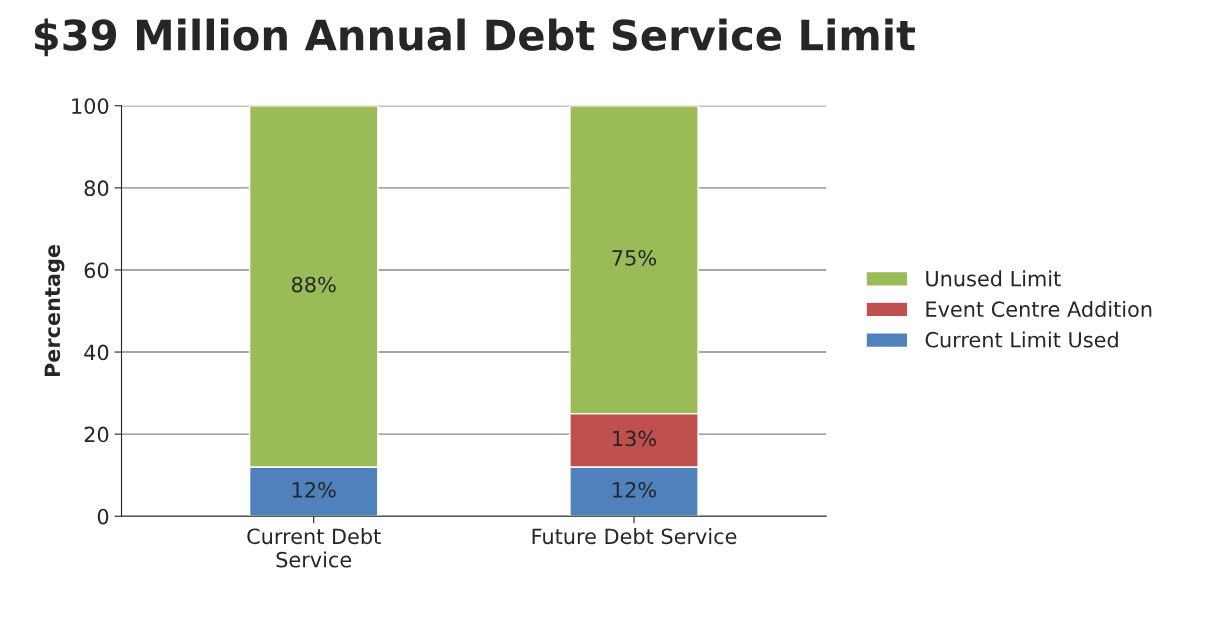 This screenshot has width=1215, height=622. What do you see at coordinates (1021, 339) in the screenshot?
I see `legend-label: Current Limit Used` at bounding box center [1021, 339].